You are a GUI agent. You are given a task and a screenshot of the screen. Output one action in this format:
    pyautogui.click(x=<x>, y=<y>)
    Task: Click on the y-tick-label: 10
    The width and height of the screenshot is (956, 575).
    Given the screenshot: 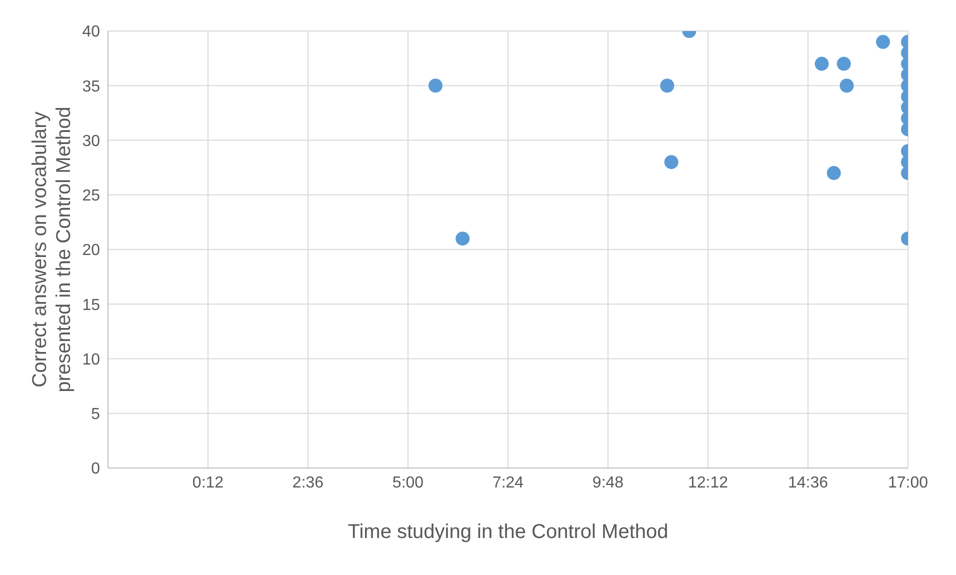 What is the action you would take?
    pyautogui.click(x=91, y=359)
    